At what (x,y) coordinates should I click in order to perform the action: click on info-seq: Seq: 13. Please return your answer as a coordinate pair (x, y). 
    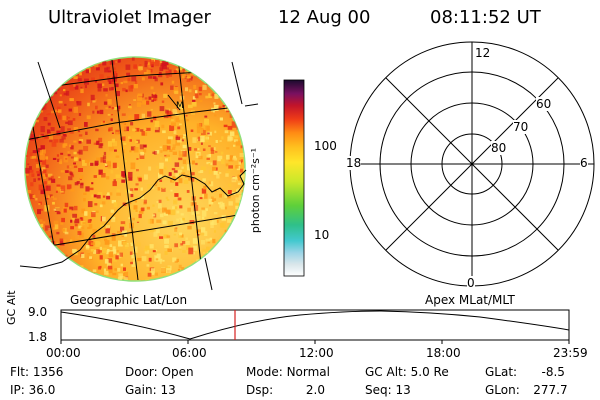
    Looking at the image, I should click on (388, 390).